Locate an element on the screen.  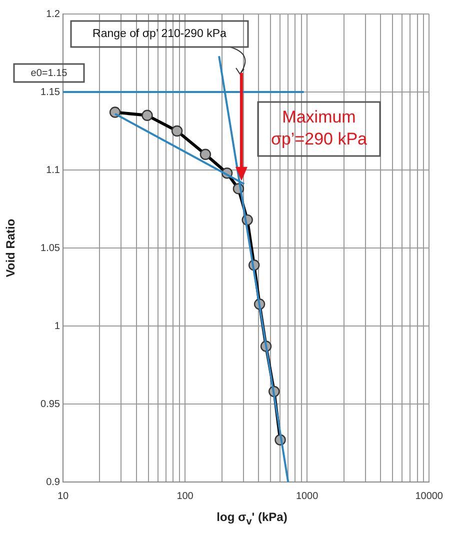
x-tick-label: 10000 is located at coordinates (429, 496).